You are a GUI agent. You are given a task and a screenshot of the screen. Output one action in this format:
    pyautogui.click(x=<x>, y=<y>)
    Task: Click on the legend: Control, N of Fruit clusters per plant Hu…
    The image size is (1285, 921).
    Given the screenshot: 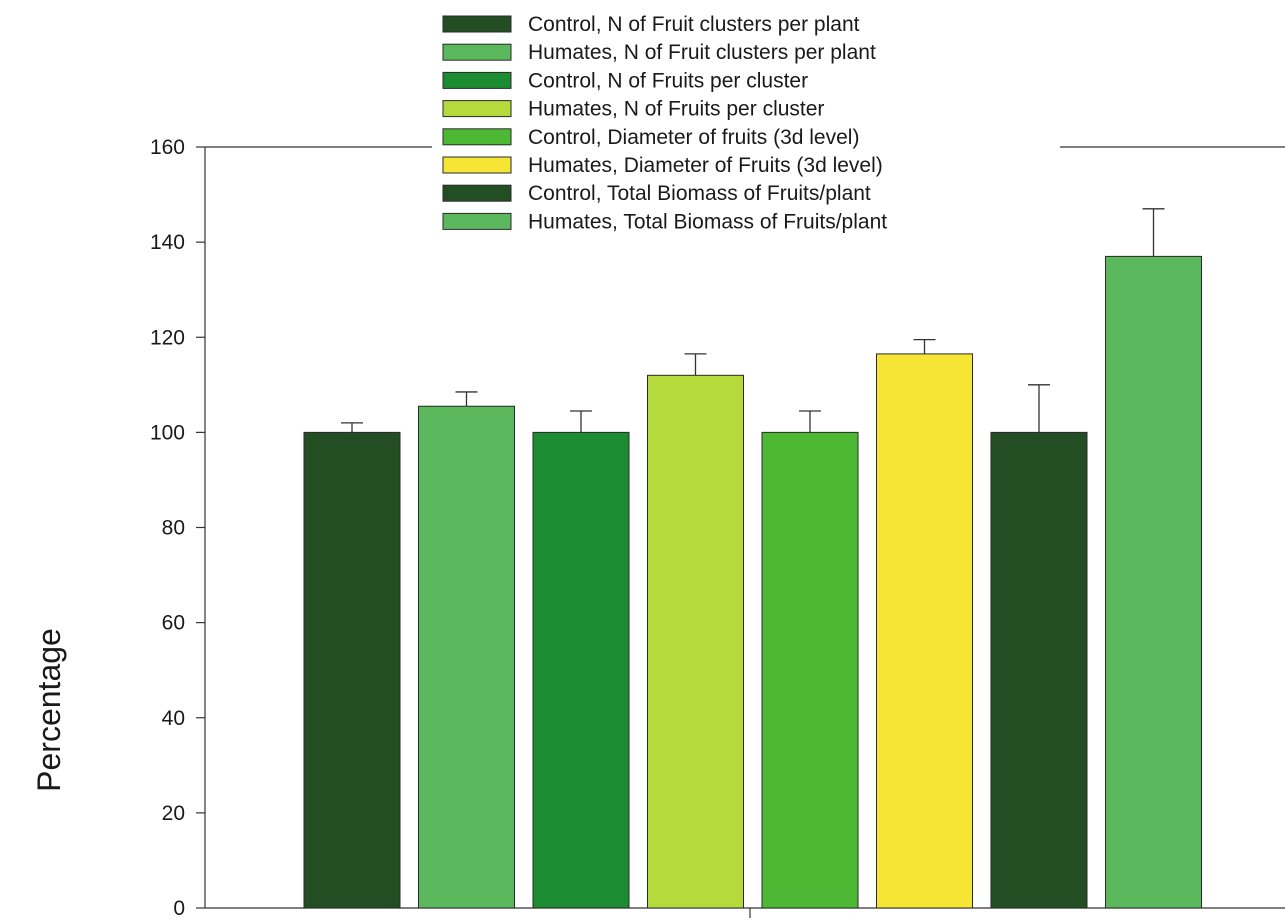 What is the action you would take?
    pyautogui.click(x=746, y=121)
    